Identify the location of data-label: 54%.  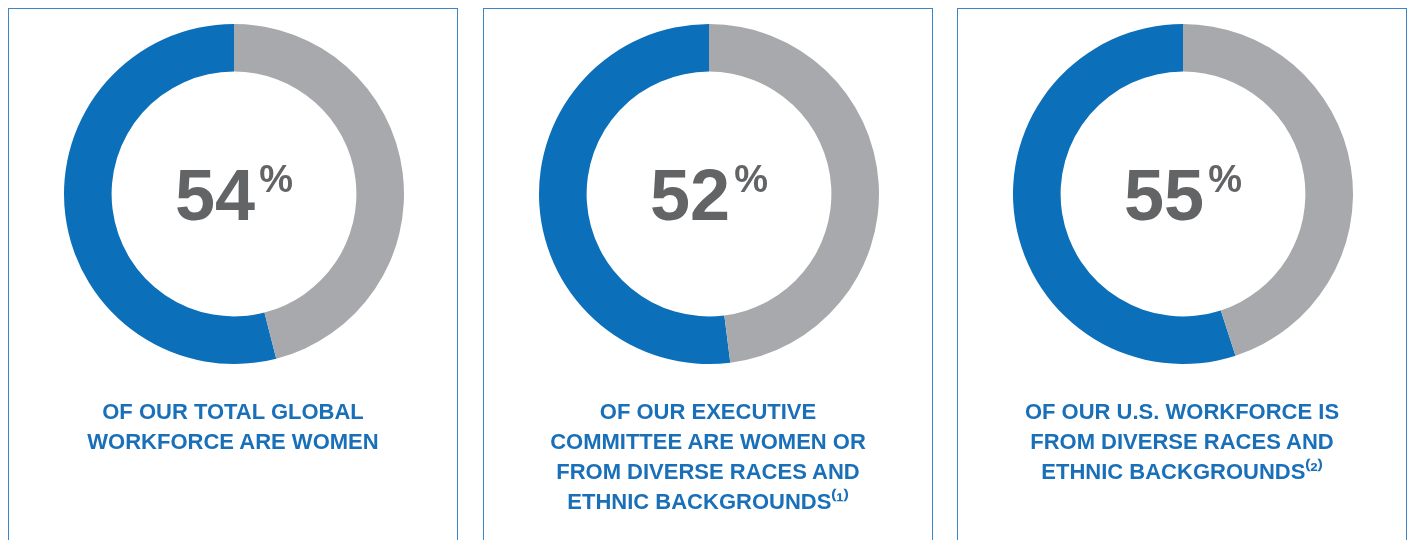
(234, 195).